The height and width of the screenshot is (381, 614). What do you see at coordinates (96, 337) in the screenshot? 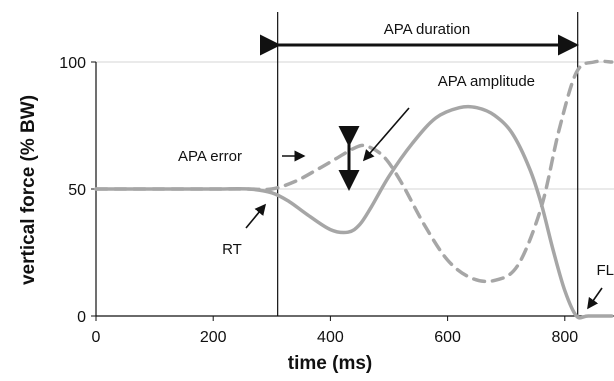
I see `x-tick-label: 0` at bounding box center [96, 337].